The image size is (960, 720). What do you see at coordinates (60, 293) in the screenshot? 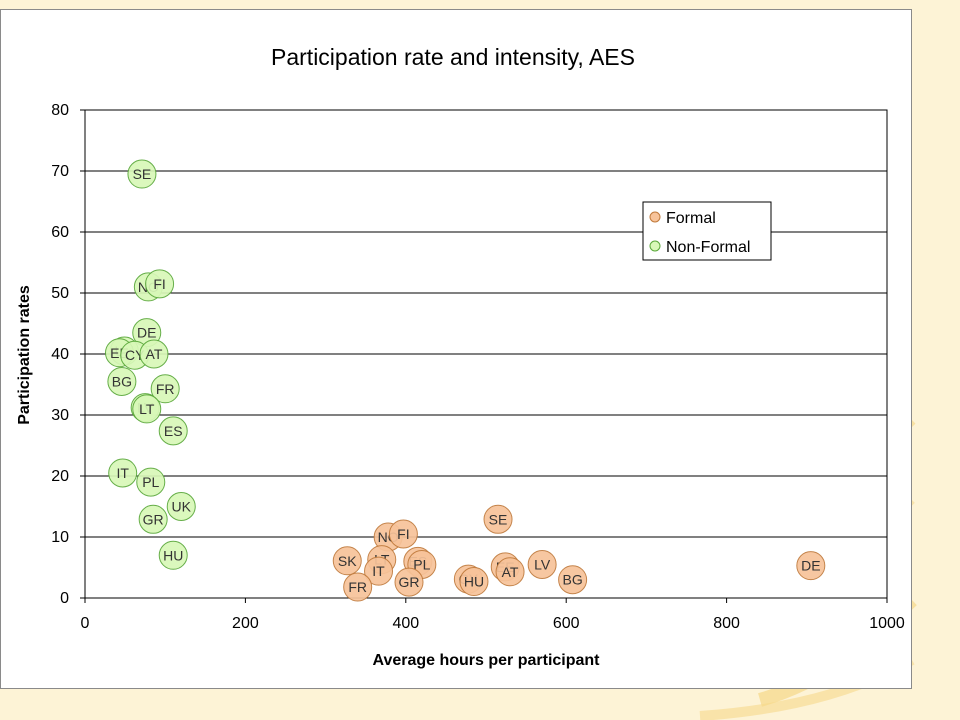
I see `y-tick-label: 50` at bounding box center [60, 293].